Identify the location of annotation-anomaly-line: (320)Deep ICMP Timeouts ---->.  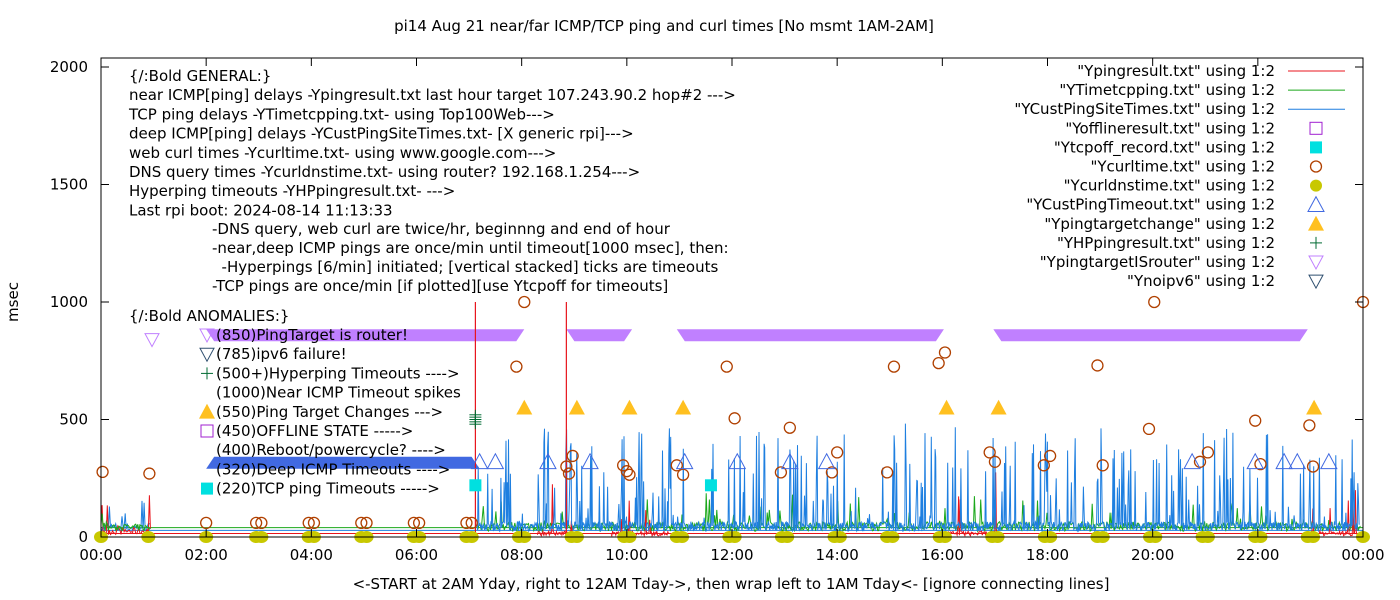
(333, 469).